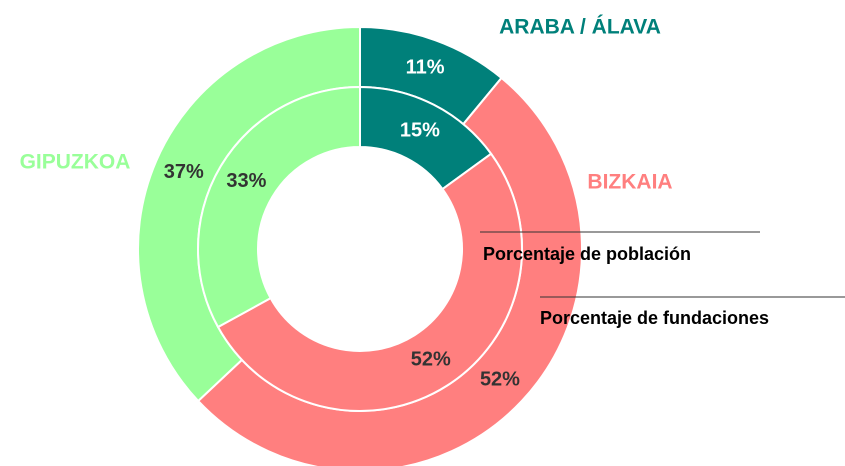 The image size is (845, 466). Describe the element at coordinates (420, 131) in the screenshot. I see `data-label: 15%` at that location.